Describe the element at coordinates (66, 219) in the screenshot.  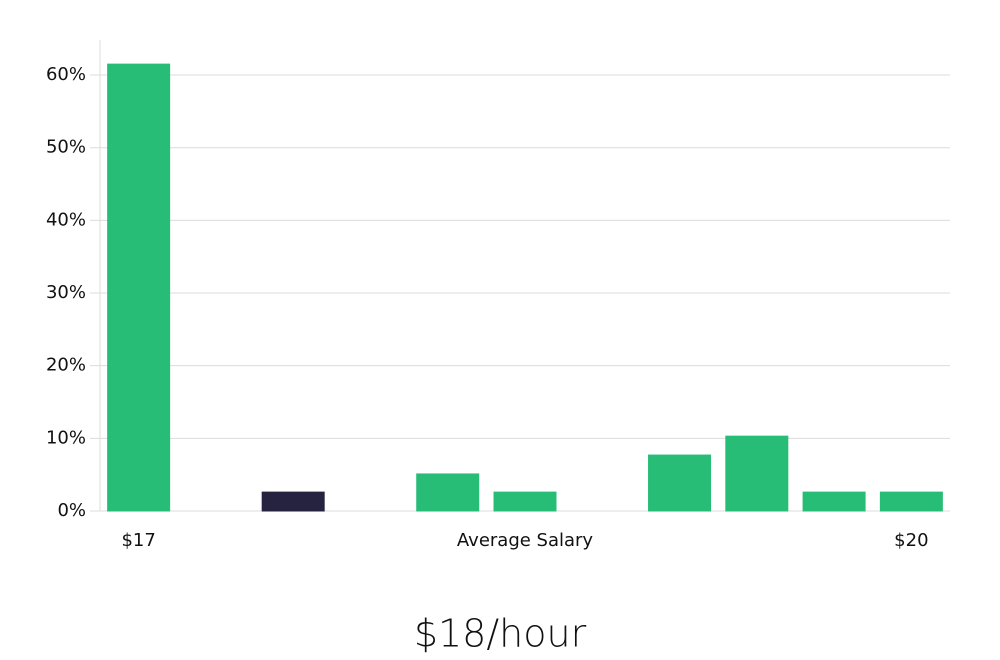
I see `y-tick-label: 40%` at that location.